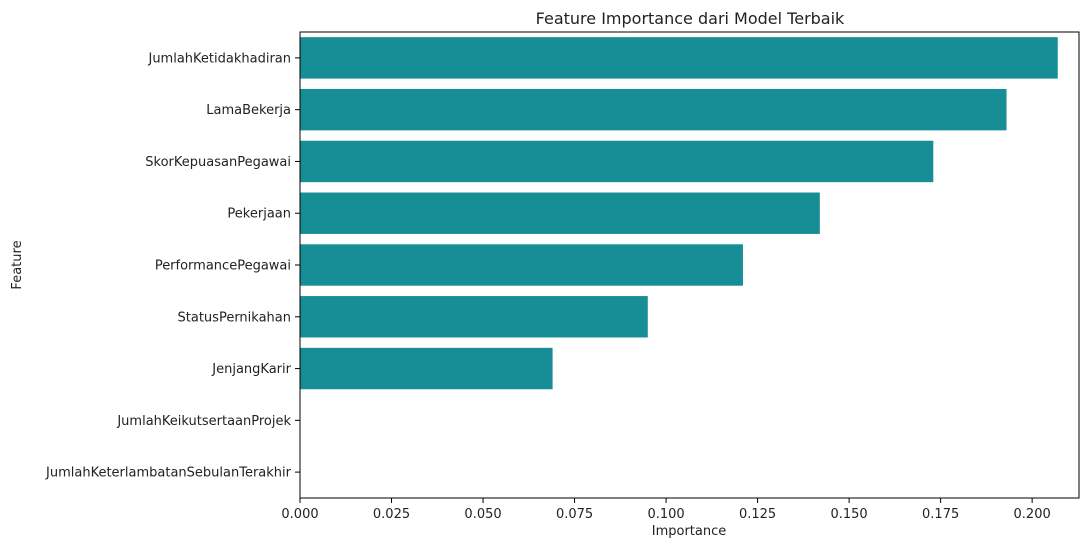 Image resolution: width=1086 pixels, height=551 pixels. What do you see at coordinates (203, 421) in the screenshot?
I see `y-tick-label: JumlahKeikutsertaanProjek` at bounding box center [203, 421].